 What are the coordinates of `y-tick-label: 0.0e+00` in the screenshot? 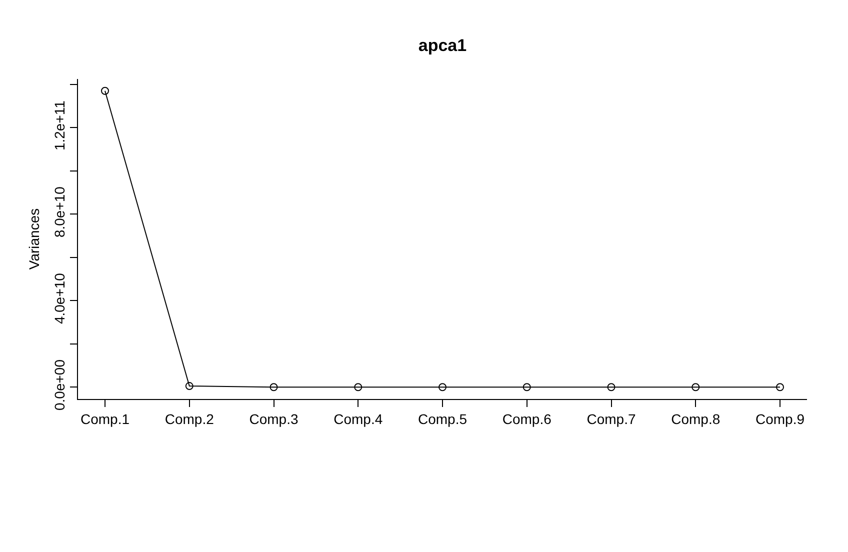 It's located at (59, 385).